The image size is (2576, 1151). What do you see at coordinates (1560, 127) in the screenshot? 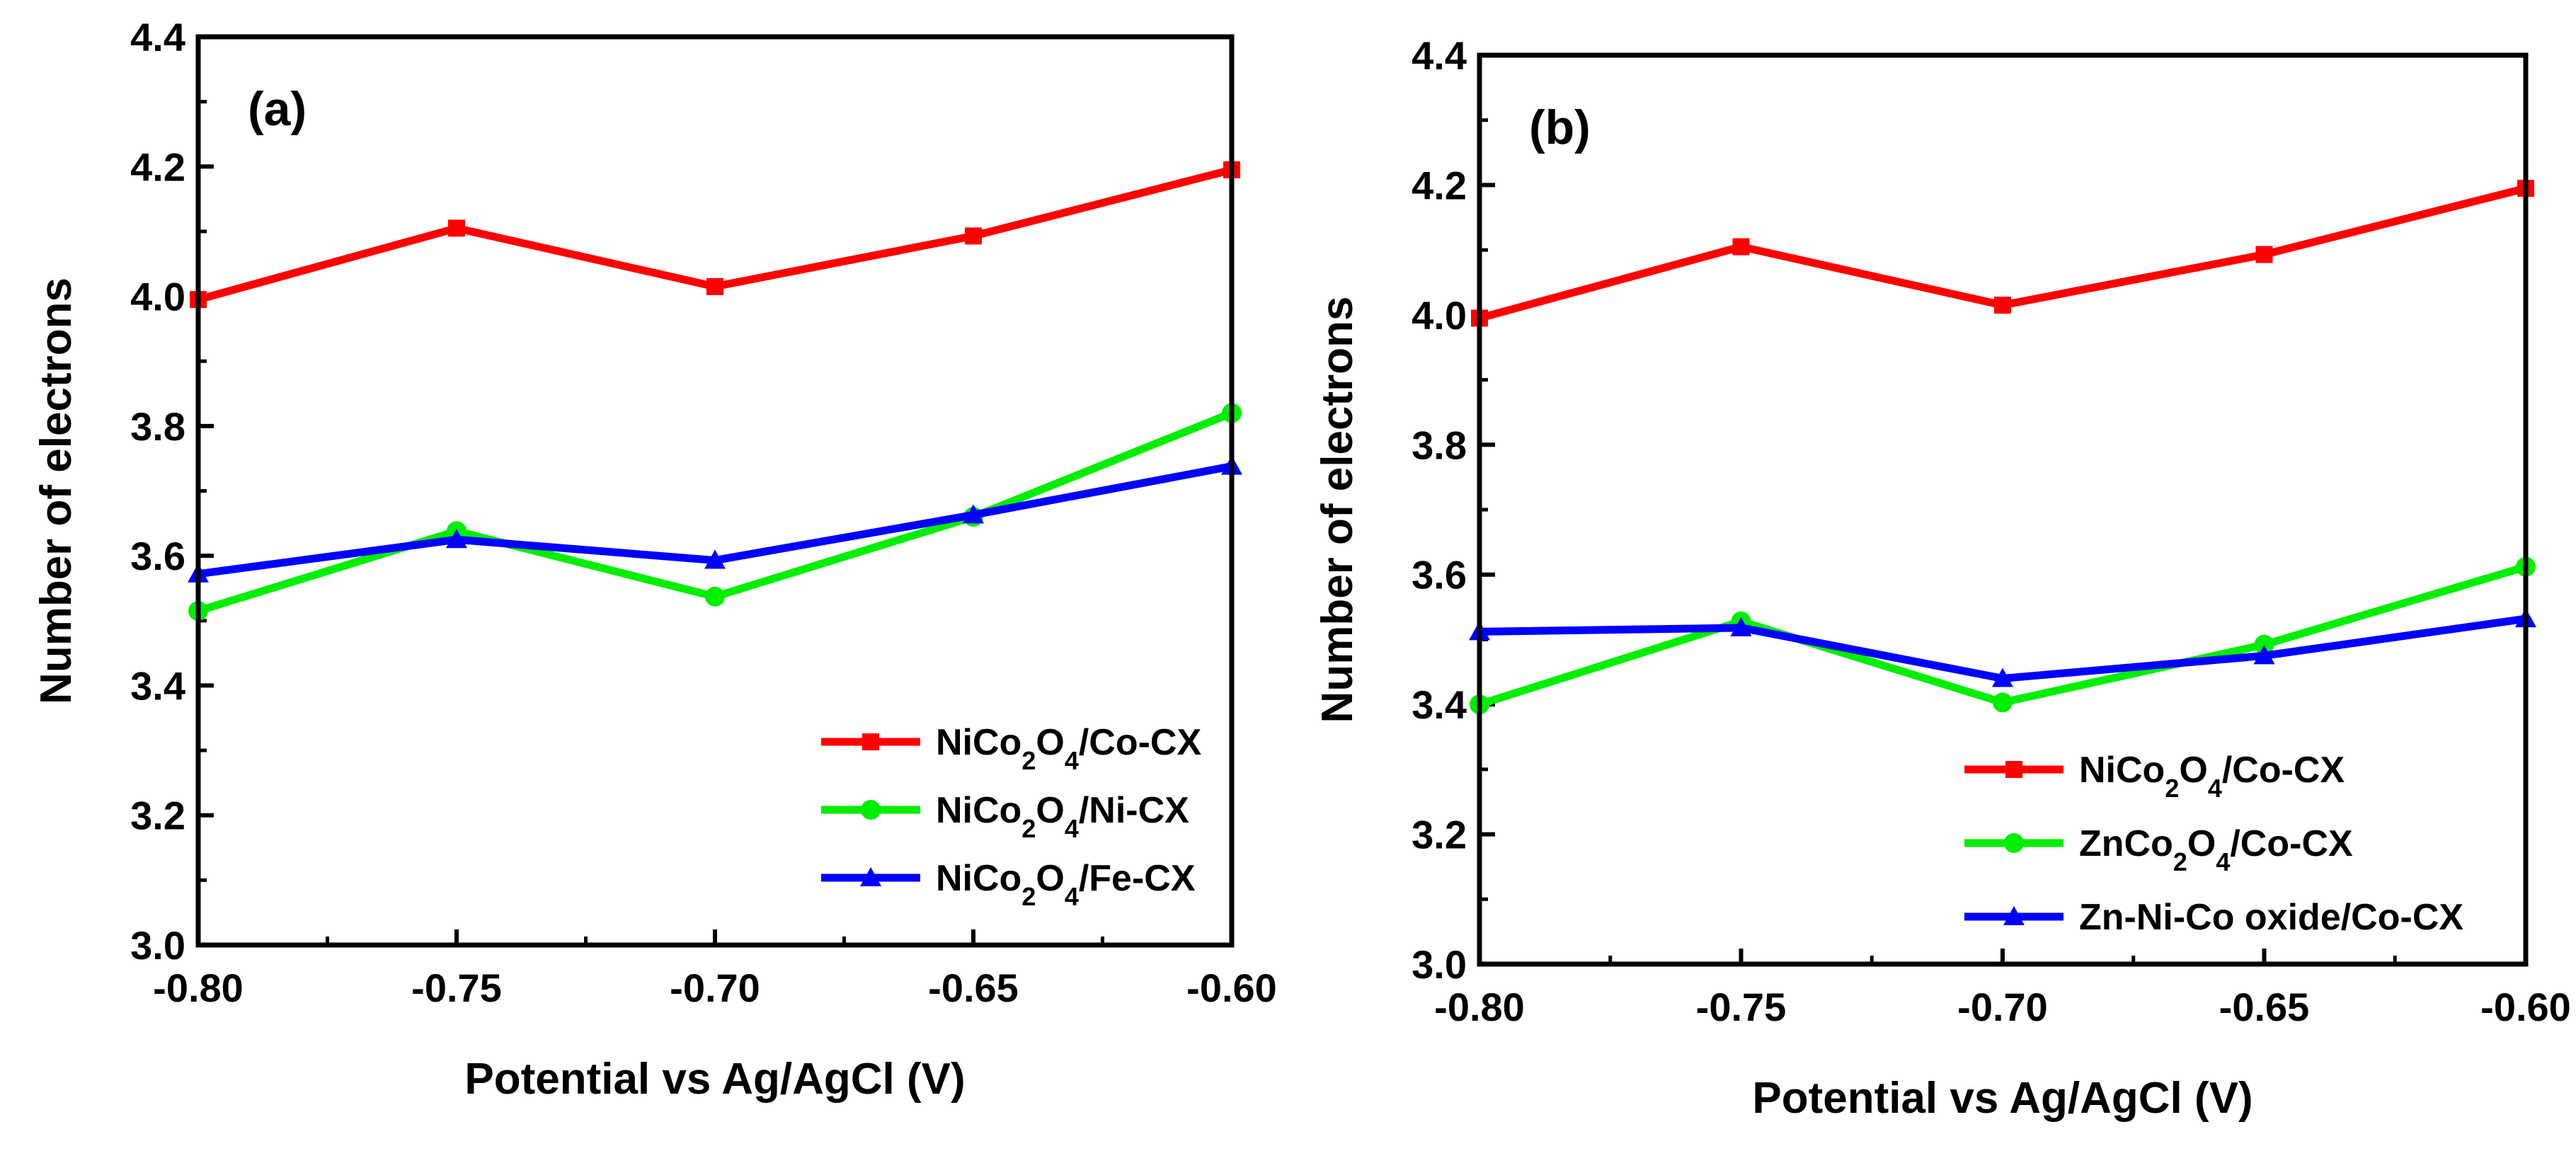
I see `panel-label: (b)` at bounding box center [1560, 127].